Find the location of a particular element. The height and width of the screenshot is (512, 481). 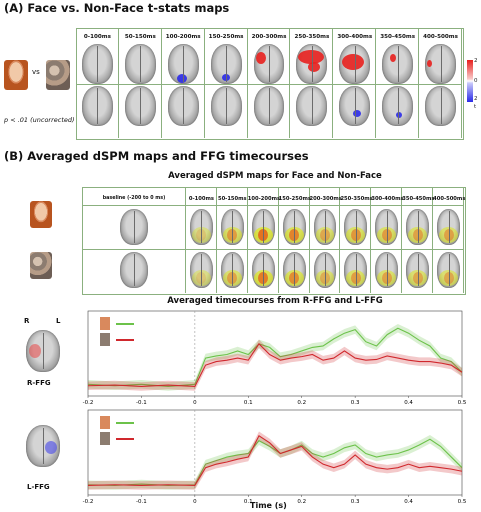

threshold-label: p < .01 (uncorrected) is located at coordinates (39, 120).